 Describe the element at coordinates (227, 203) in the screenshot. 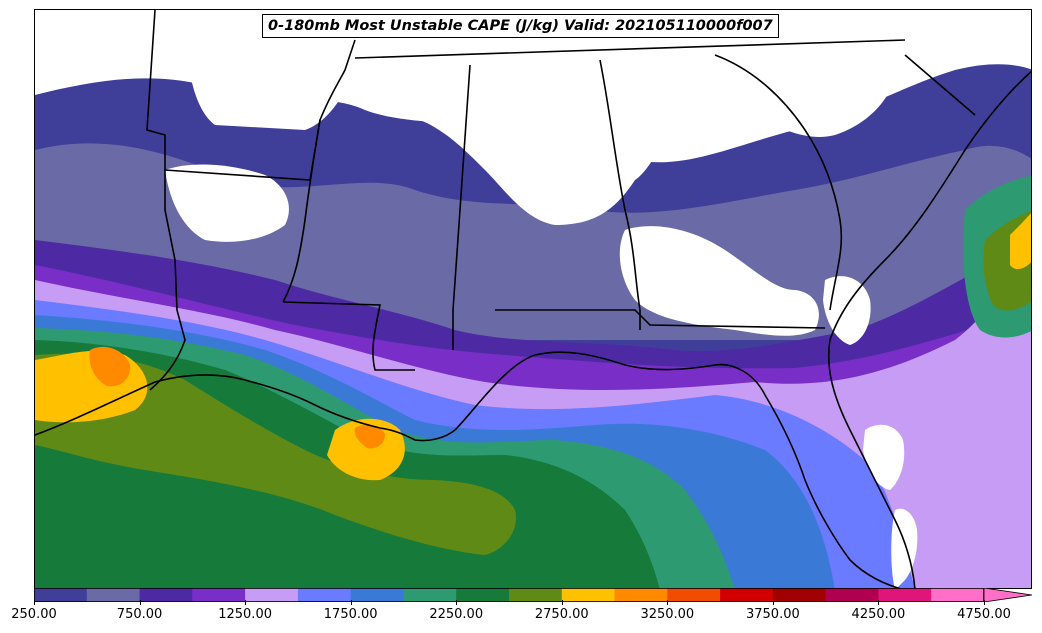

I see `no-cape-area-texas-n` at that location.